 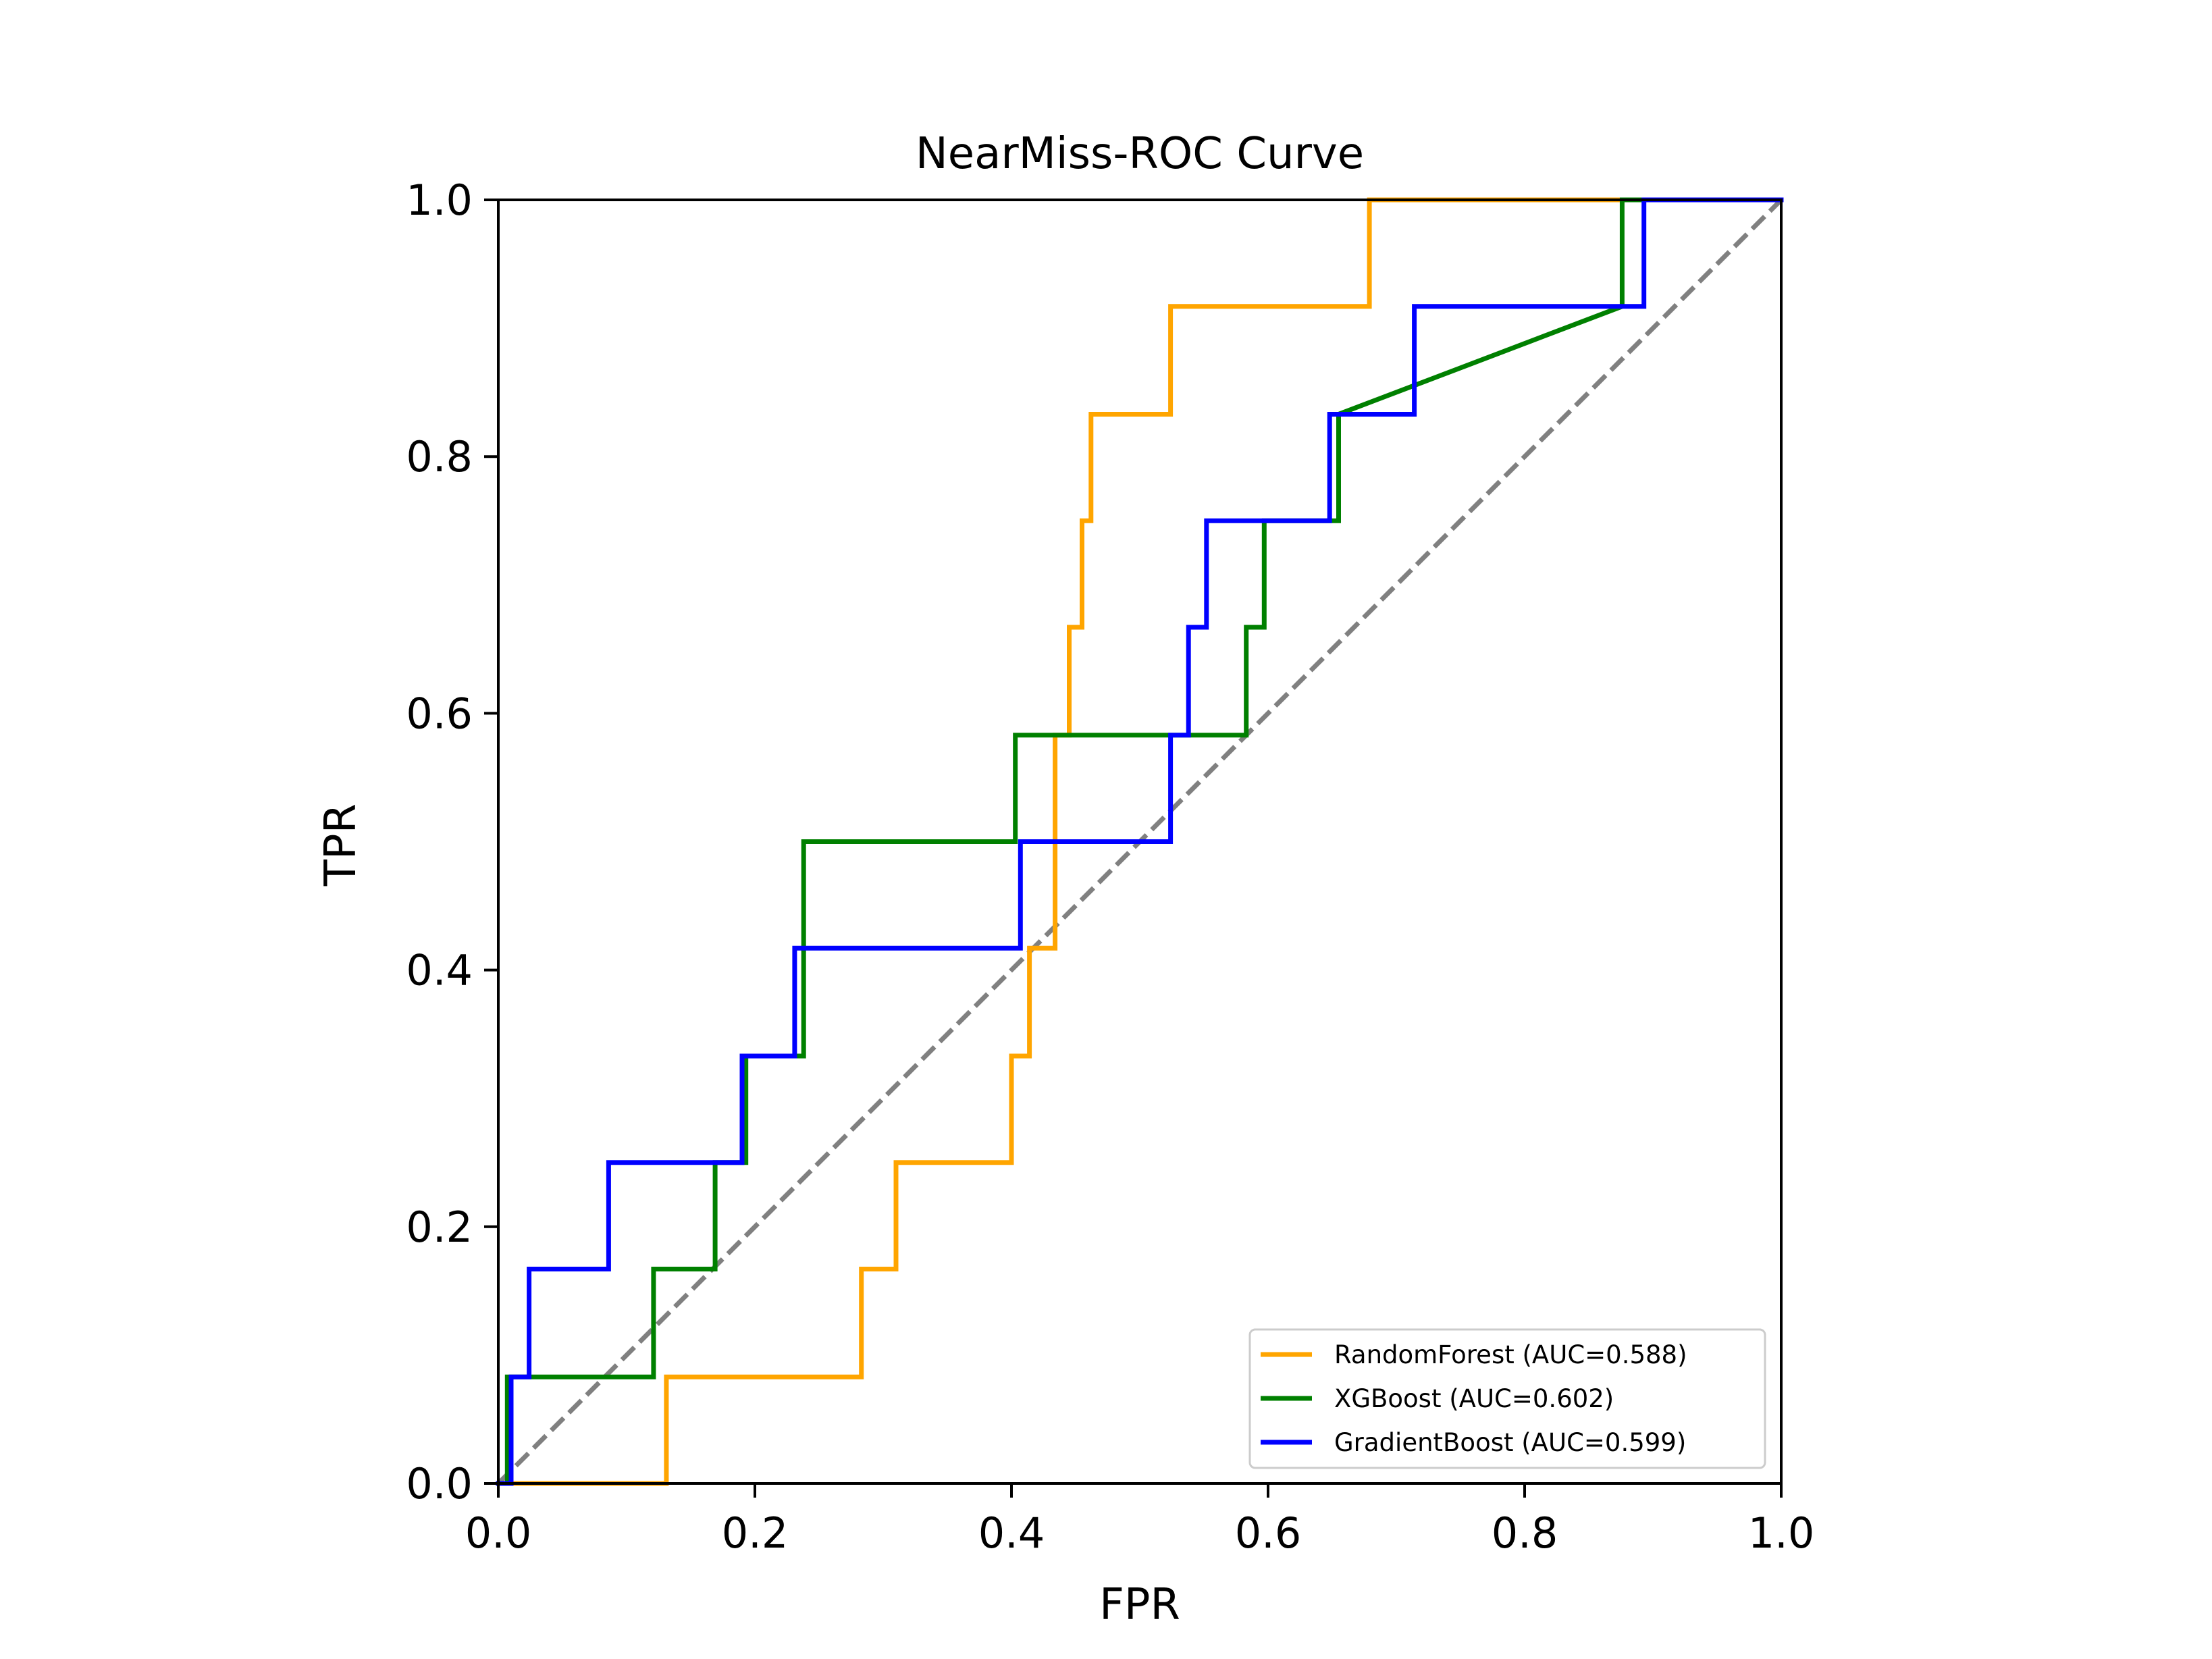 I want to click on x-tick-label: 0.6, so click(x=1268, y=1533).